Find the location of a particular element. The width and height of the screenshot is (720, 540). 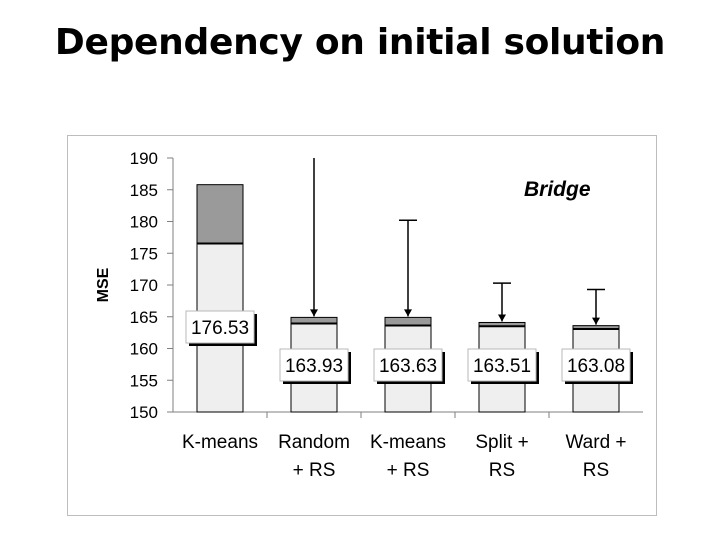

data-label: 176.53 is located at coordinates (220, 328).